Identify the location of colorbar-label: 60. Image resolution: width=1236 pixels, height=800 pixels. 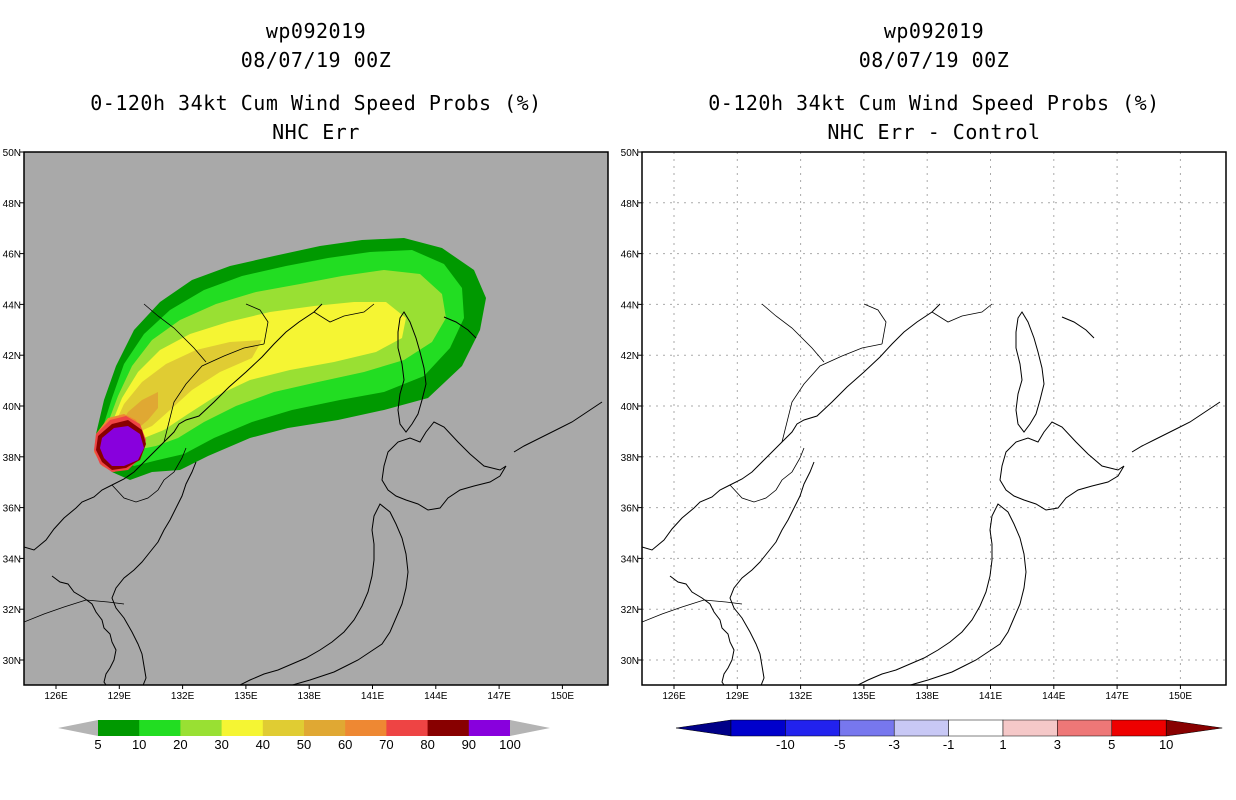
(345, 744).